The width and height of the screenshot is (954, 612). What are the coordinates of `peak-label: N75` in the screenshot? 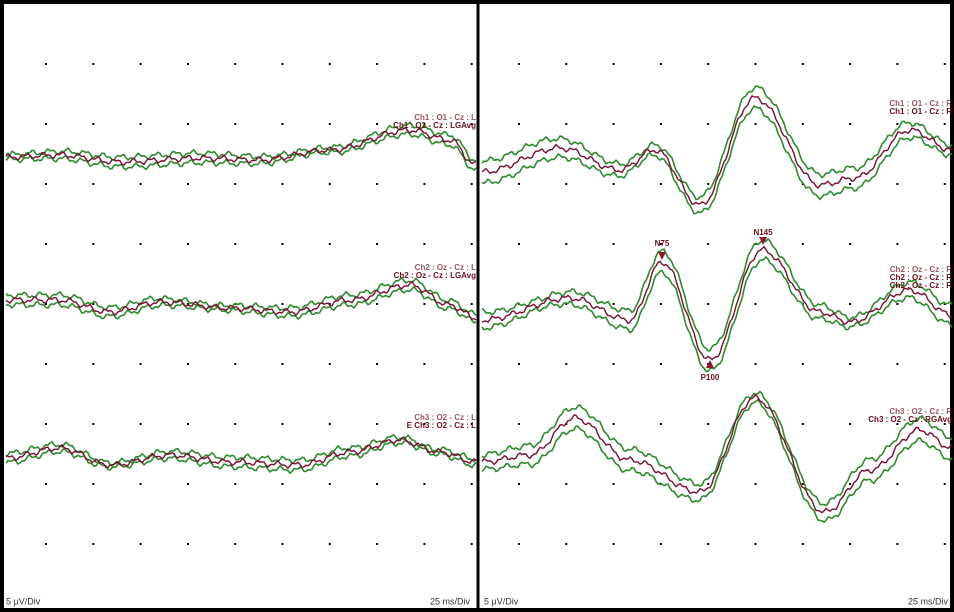 It's located at (662, 243).